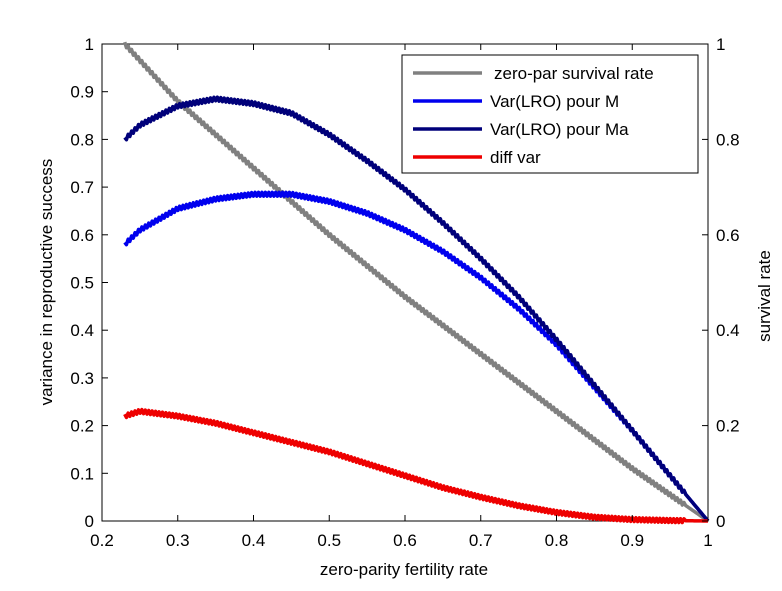  Describe the element at coordinates (764, 296) in the screenshot. I see `y2-axis-title: survival rate` at that location.